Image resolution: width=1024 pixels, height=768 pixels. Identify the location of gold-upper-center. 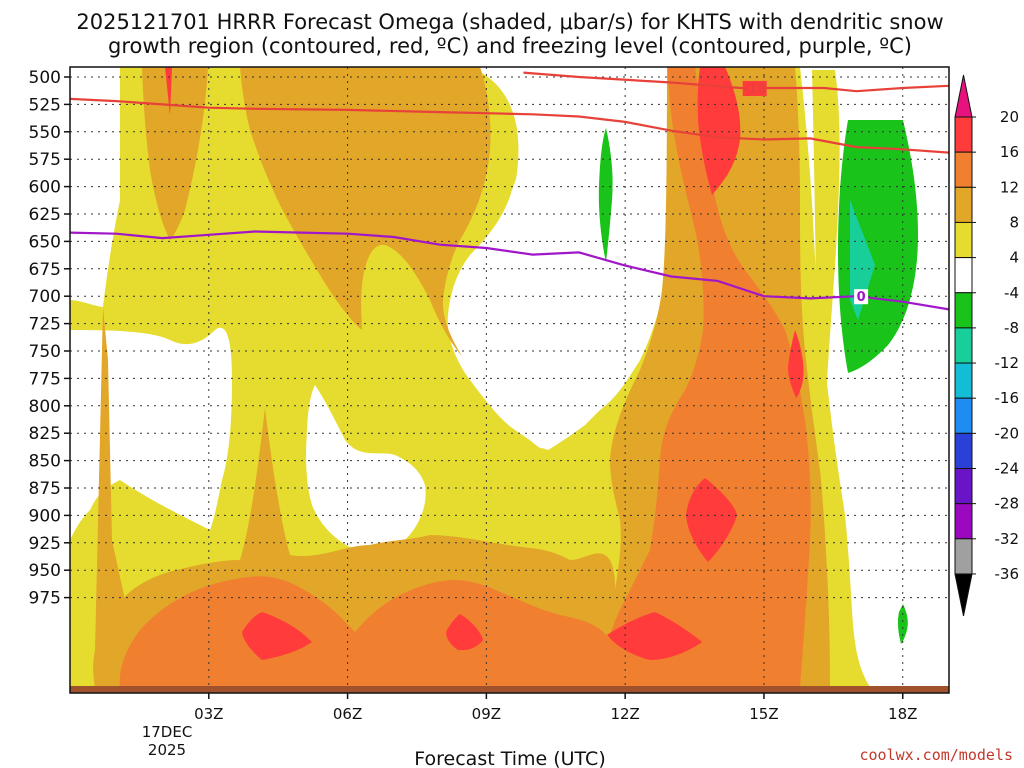
(365, 211).